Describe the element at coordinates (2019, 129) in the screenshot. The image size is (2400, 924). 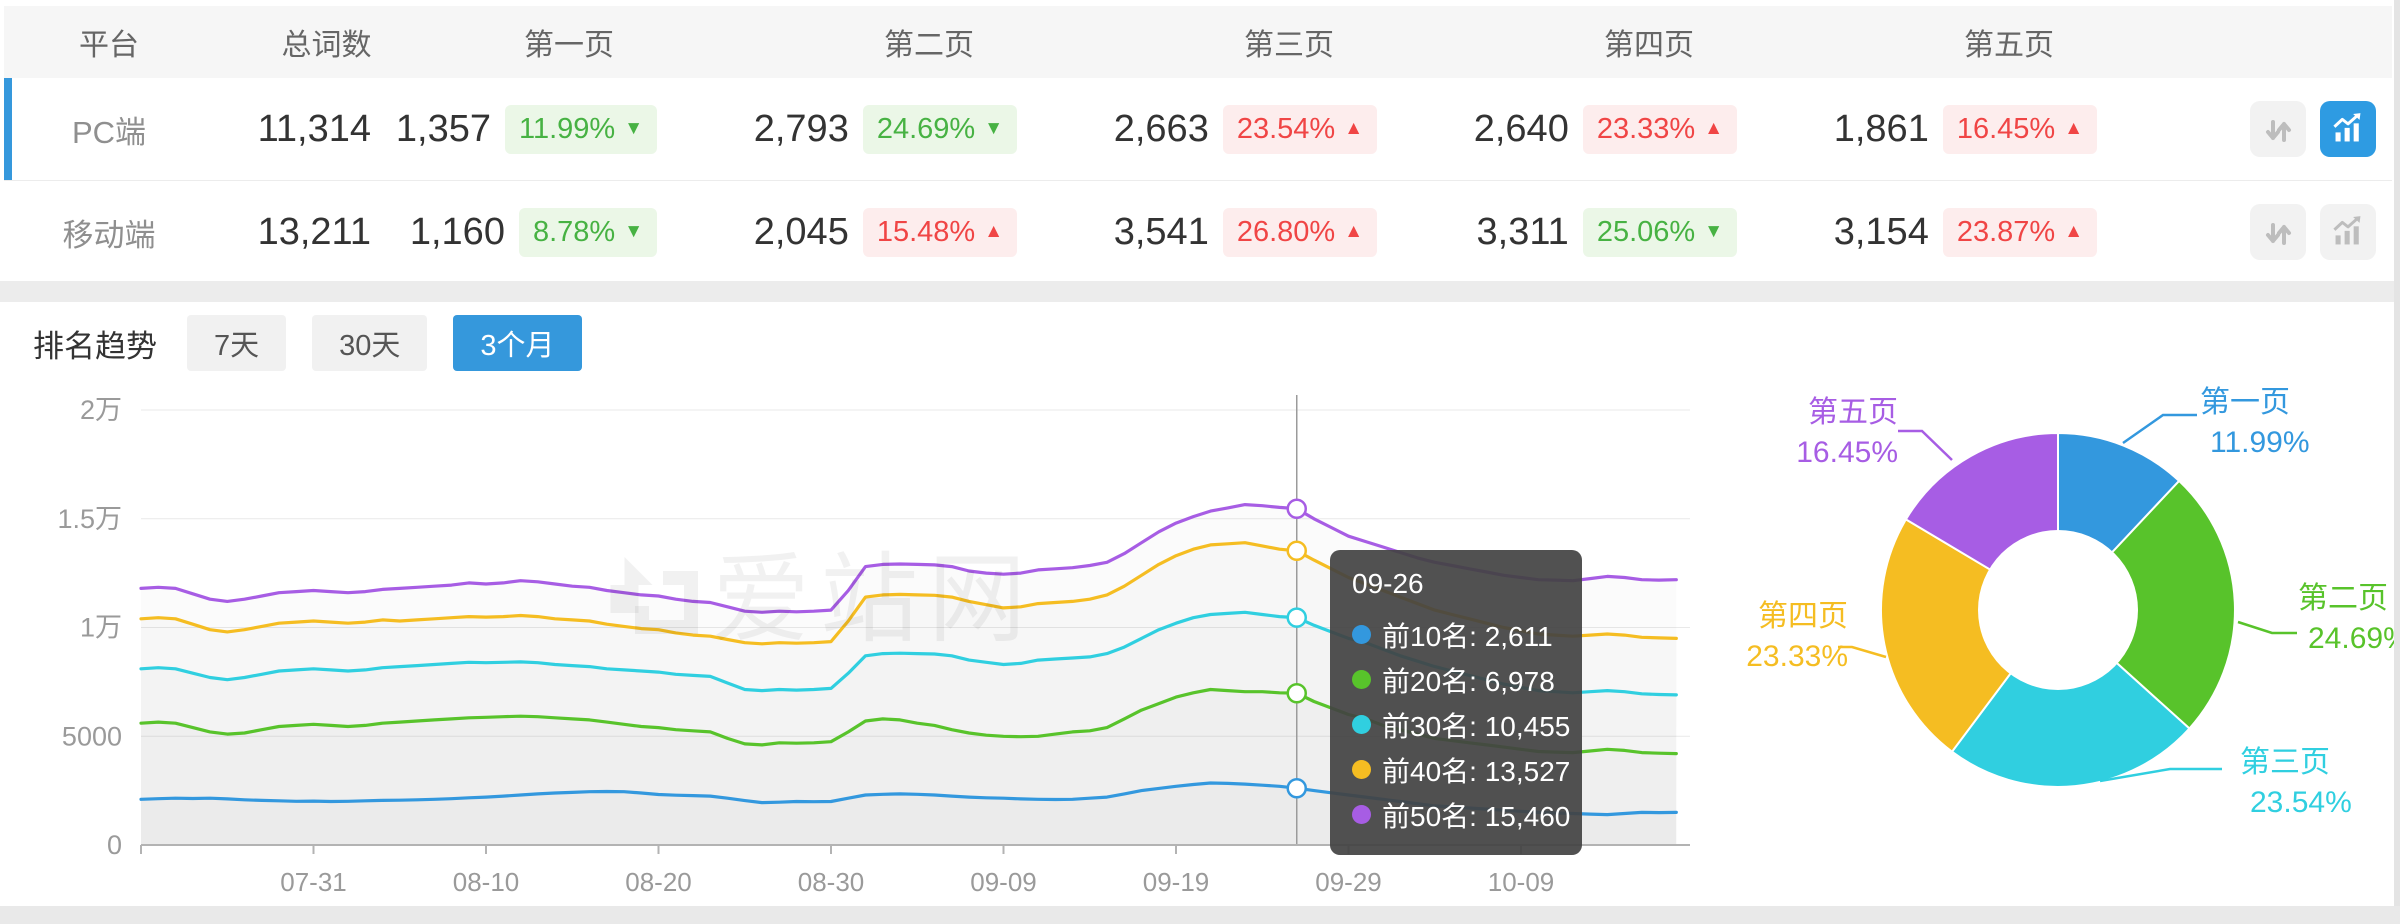
I see `page-5-percent-badge: 16.45% ▲` at that location.